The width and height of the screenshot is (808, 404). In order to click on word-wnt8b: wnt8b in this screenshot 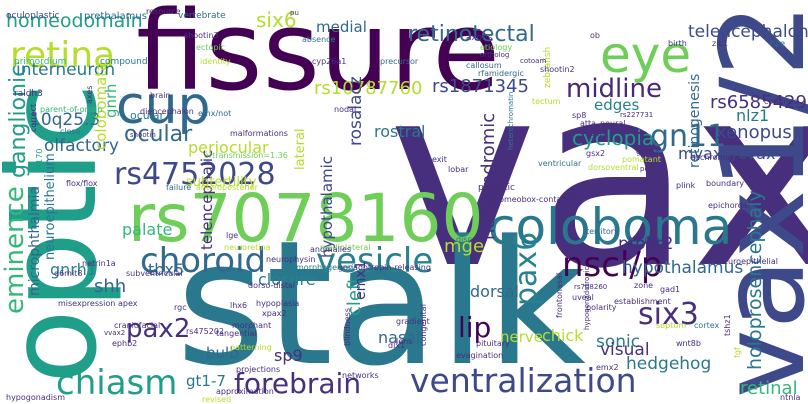, I will do `click(688, 343)`.